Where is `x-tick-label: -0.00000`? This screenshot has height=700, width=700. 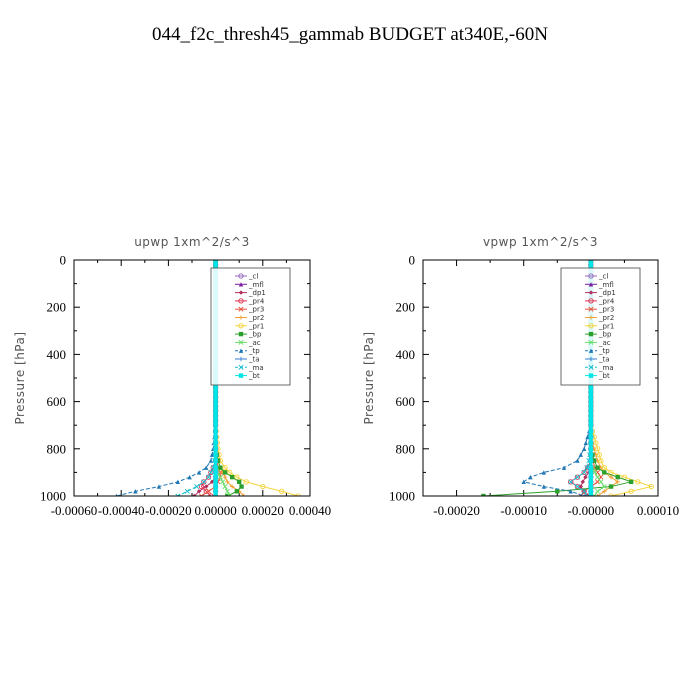 x-tick-label: -0.00000 is located at coordinates (591, 510).